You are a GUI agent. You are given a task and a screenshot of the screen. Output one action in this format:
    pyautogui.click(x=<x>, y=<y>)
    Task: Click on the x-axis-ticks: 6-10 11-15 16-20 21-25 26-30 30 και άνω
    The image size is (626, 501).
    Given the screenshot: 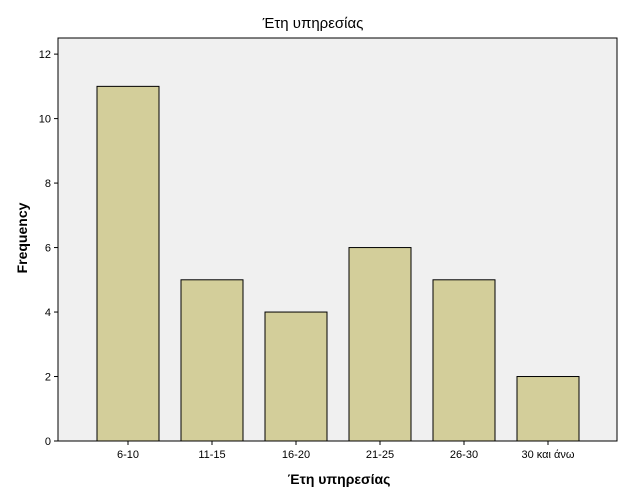 What is the action you would take?
    pyautogui.click(x=346, y=451)
    